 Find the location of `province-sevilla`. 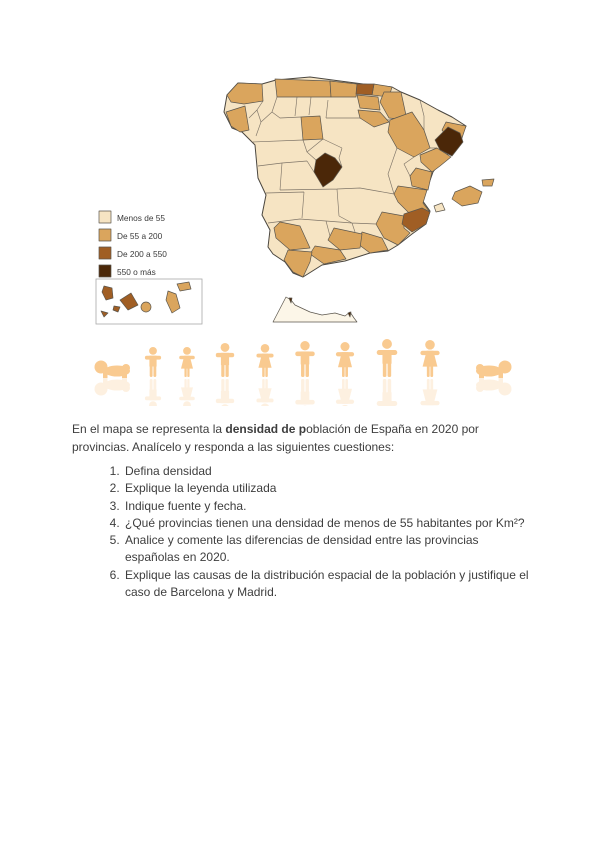

province-sevilla is located at coordinates (292, 236).